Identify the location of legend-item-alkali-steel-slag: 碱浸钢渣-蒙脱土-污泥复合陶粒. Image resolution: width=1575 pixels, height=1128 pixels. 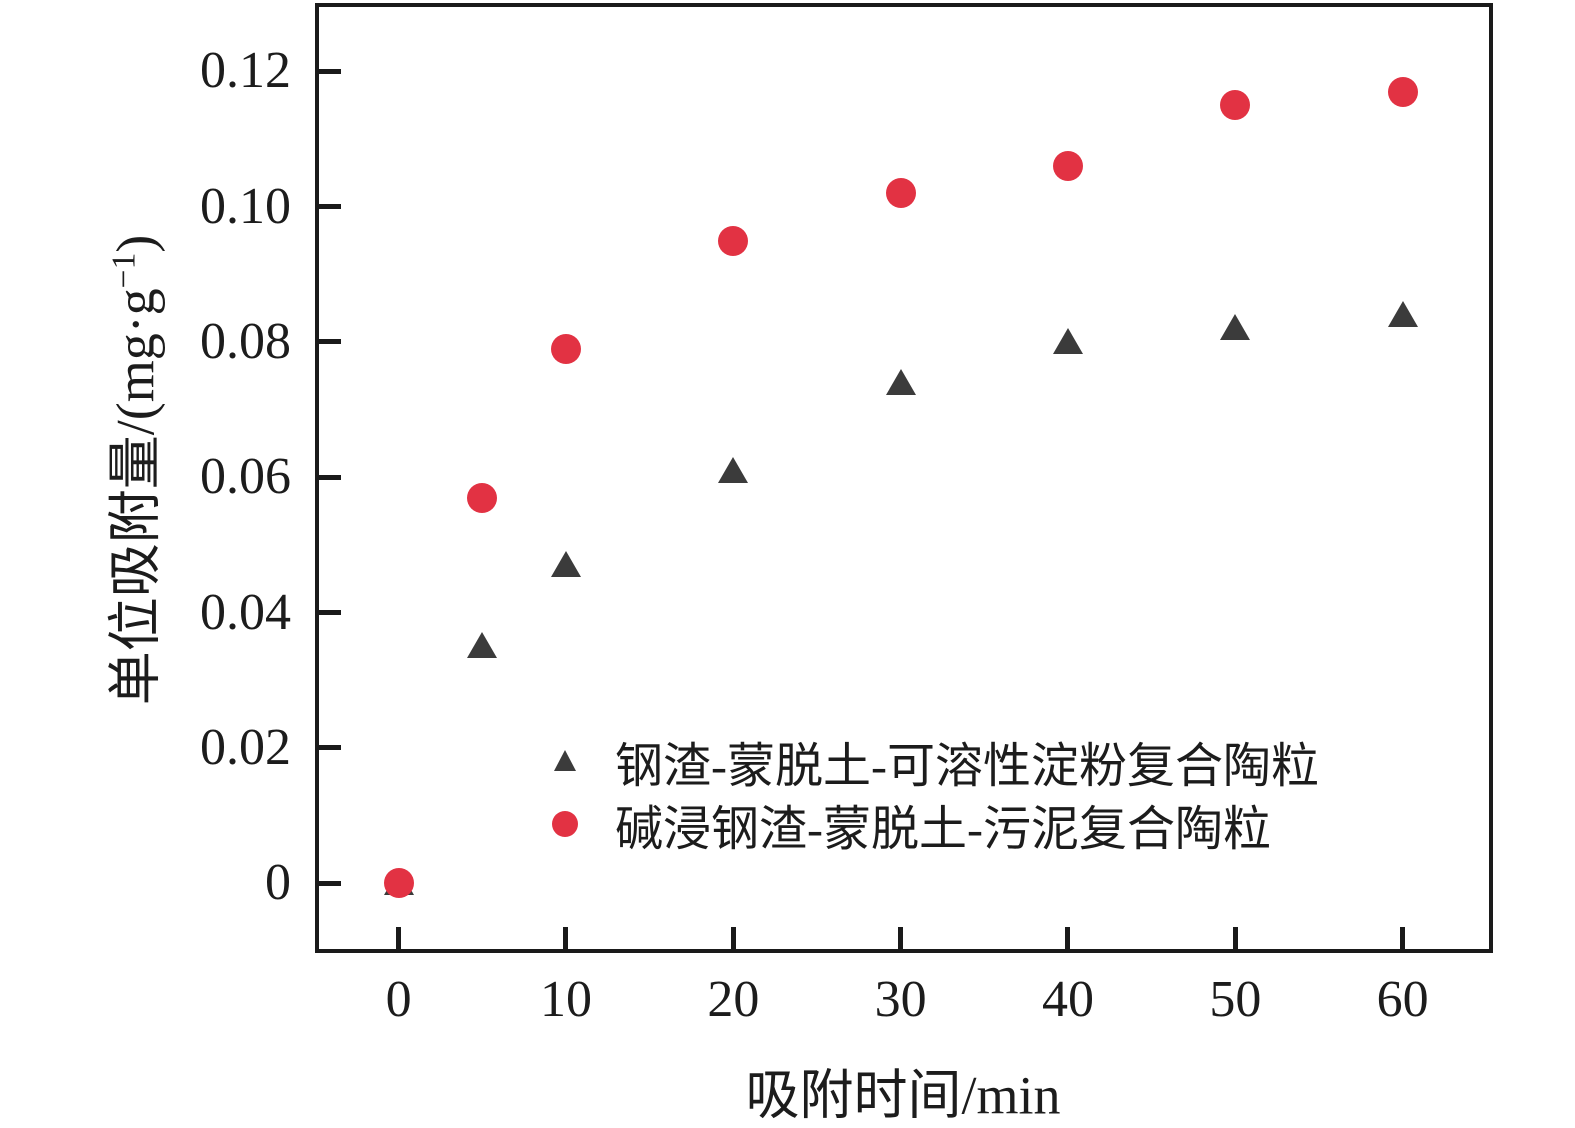
(931, 824).